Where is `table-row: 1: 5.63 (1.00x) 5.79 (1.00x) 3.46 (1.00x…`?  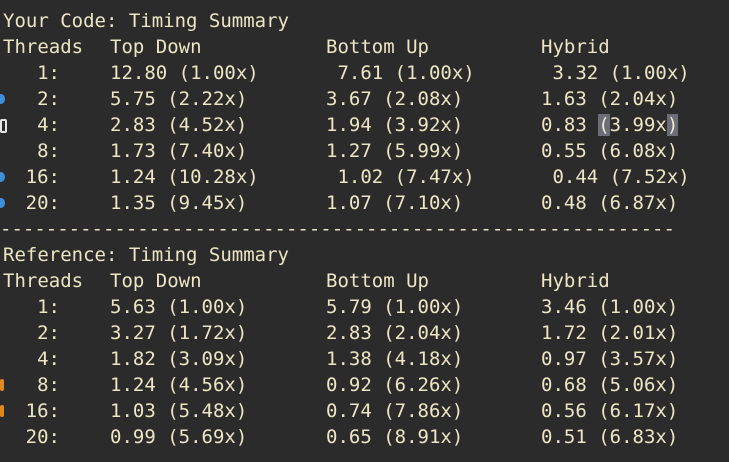 table-row: 1: 5.63 (1.00x) 5.79 (1.00x) 3.46 (1.00x… is located at coordinates (364, 307).